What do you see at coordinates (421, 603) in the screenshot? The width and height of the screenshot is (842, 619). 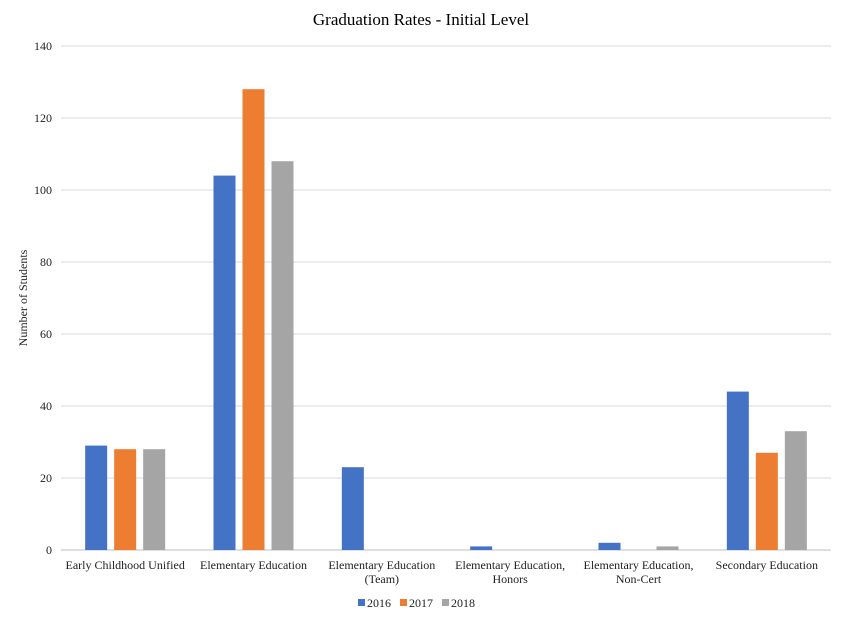 I see `legend-label: 2017` at bounding box center [421, 603].